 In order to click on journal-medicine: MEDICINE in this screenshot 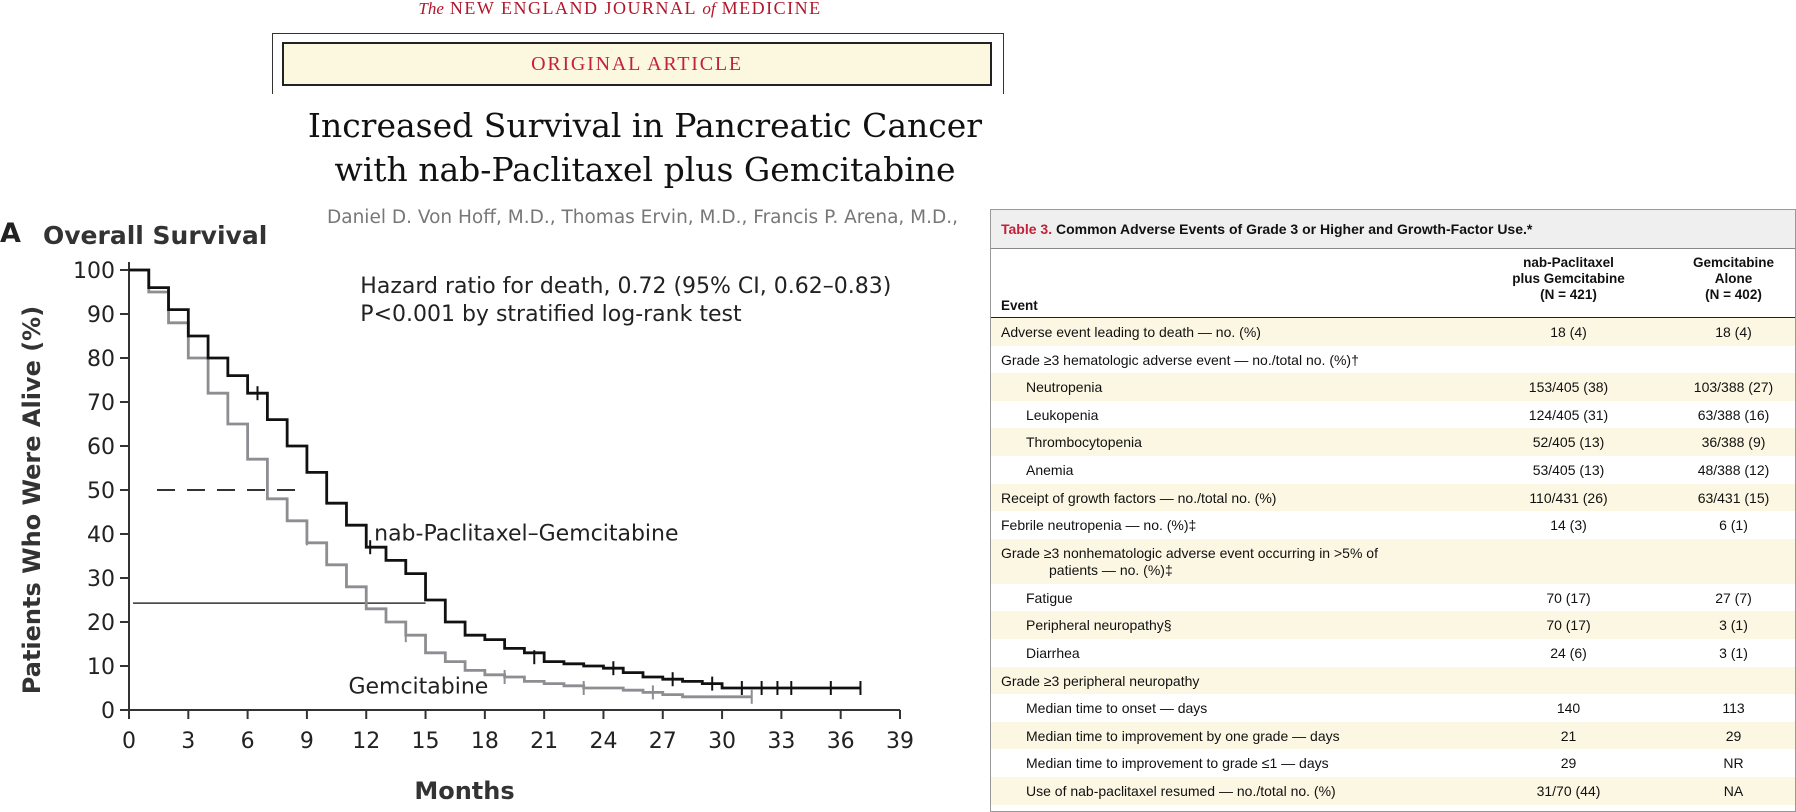, I will do `click(771, 9)`.